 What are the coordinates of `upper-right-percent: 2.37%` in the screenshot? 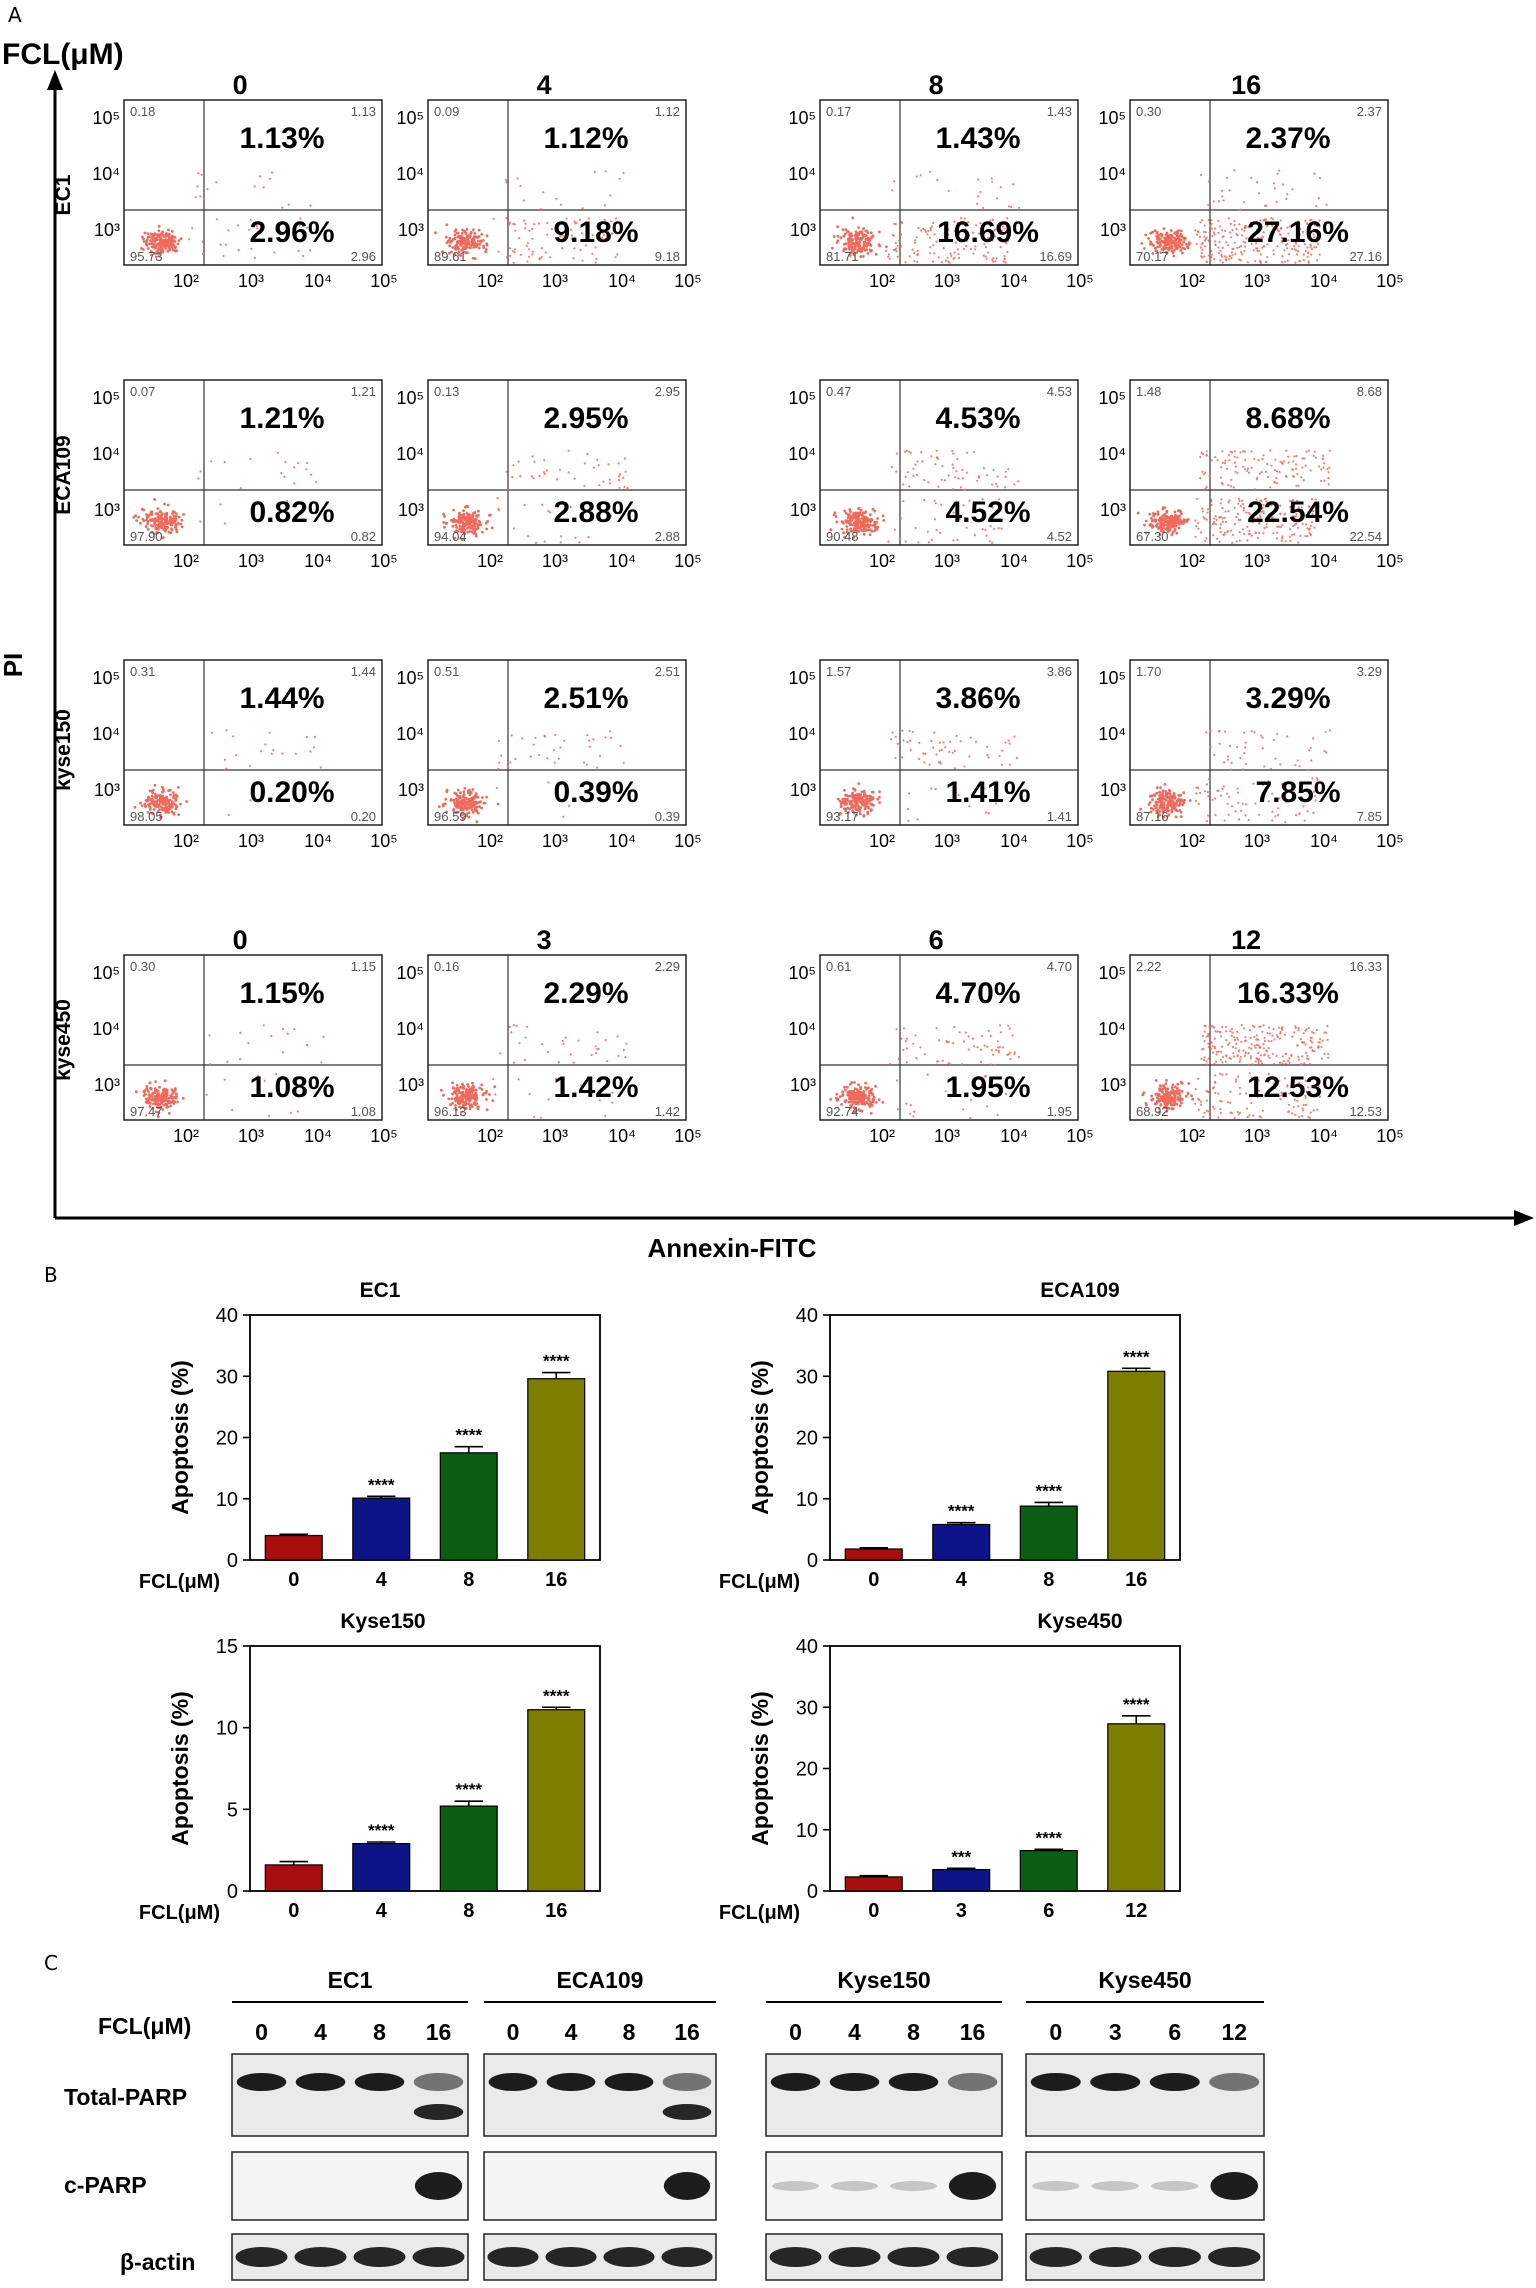 It's located at (1287, 138).